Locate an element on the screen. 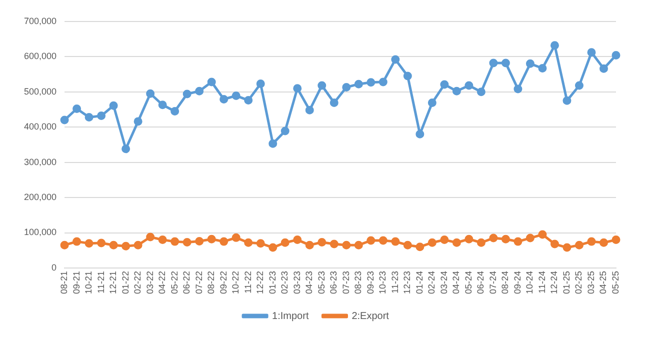  x-tick-label: 04-25 is located at coordinates (603, 282).